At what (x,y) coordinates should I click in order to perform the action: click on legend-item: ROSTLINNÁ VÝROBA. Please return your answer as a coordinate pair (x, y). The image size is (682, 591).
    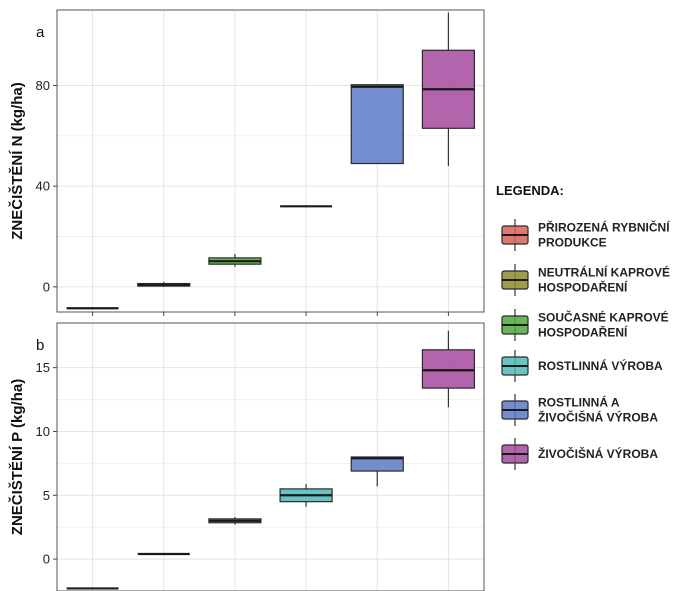
    Looking at the image, I should click on (582, 366).